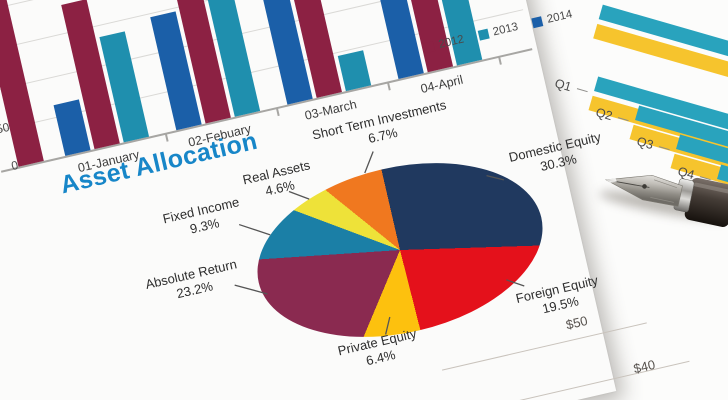  What do you see at coordinates (559, 17) in the screenshot?
I see `legend-label: 2014` at bounding box center [559, 17].